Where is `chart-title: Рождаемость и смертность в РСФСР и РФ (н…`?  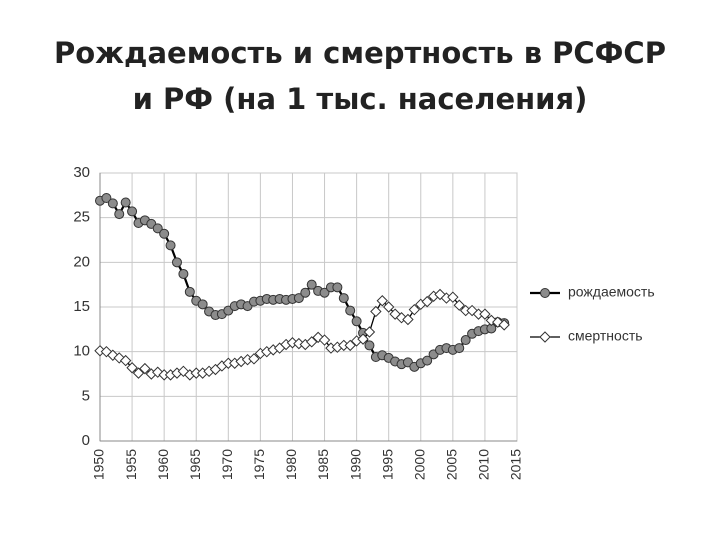 chart-title: Рождаемость и смертность в РСФСР и РФ (н… is located at coordinates (360, 76).